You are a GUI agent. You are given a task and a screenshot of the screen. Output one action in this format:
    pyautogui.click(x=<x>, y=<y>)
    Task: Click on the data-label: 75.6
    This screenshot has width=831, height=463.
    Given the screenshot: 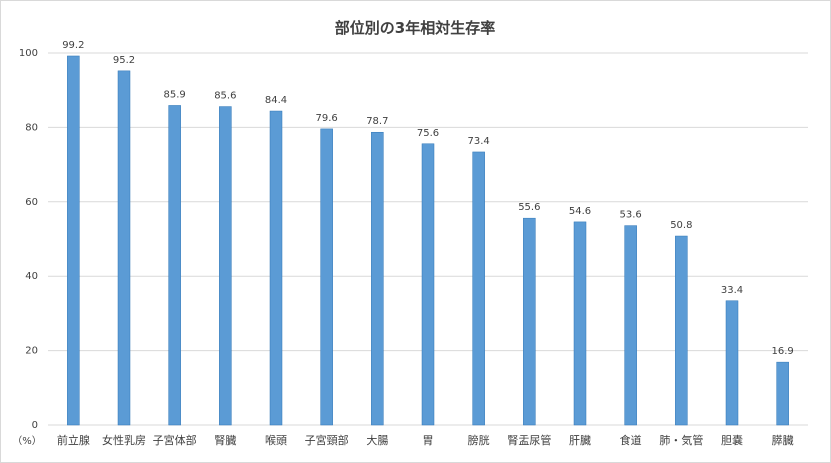 What is the action you would take?
    pyautogui.click(x=428, y=133)
    